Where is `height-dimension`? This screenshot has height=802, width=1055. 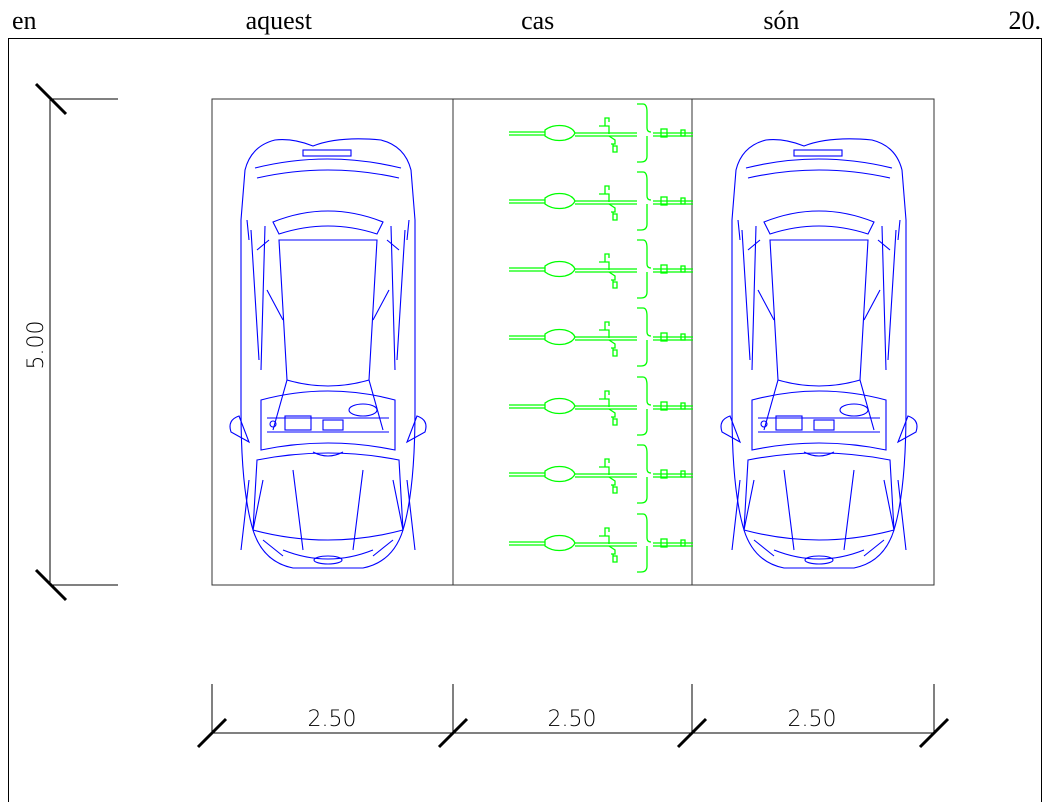 height-dimension is located at coordinates (76, 342).